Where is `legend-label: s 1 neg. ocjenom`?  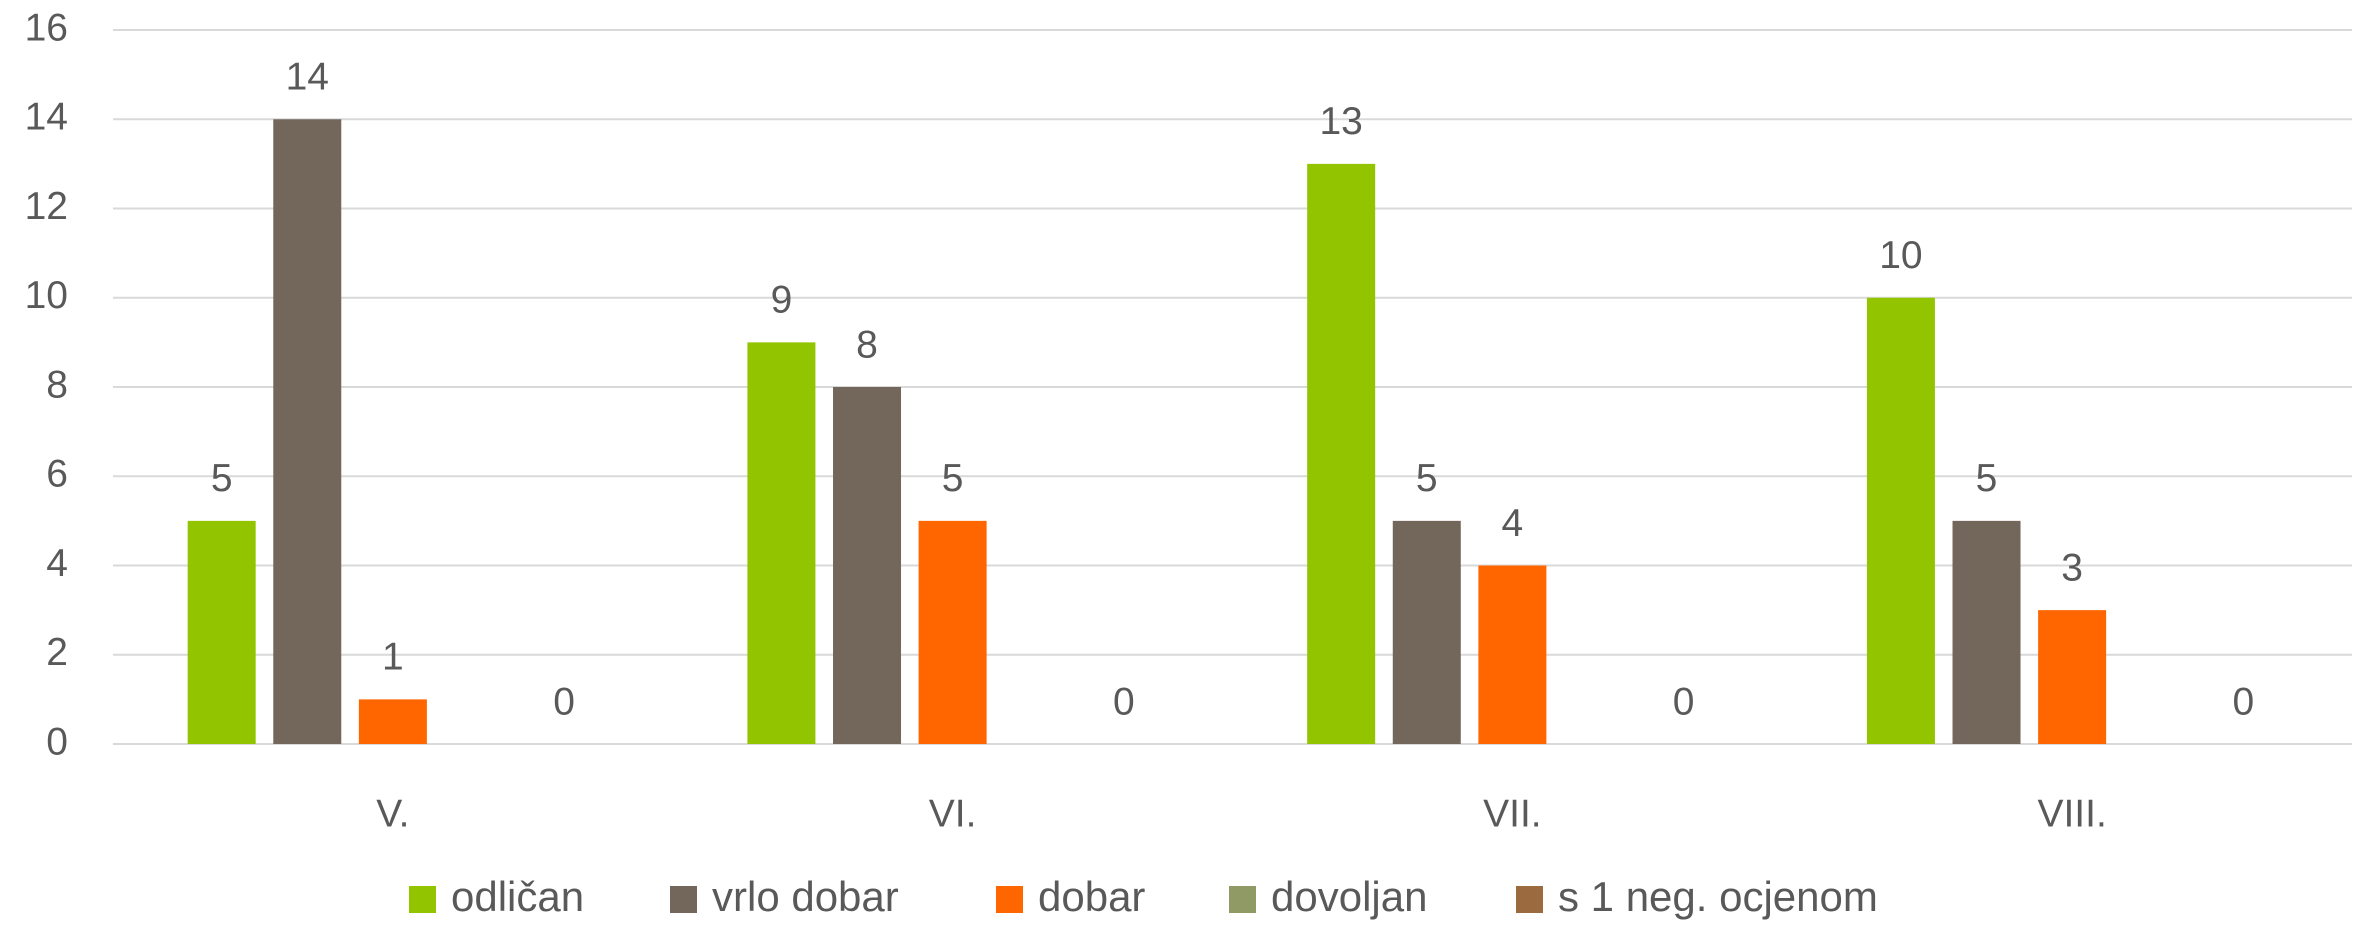 legend-label: s 1 neg. ocjenom is located at coordinates (1718, 896).